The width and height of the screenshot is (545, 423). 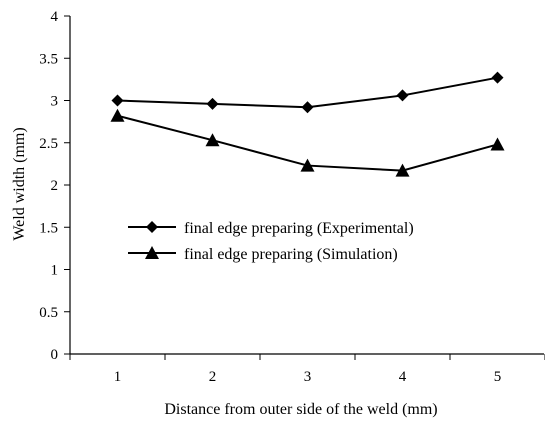 What do you see at coordinates (19, 183) in the screenshot?
I see `y-axis-title: Weld width (mm)` at bounding box center [19, 183].